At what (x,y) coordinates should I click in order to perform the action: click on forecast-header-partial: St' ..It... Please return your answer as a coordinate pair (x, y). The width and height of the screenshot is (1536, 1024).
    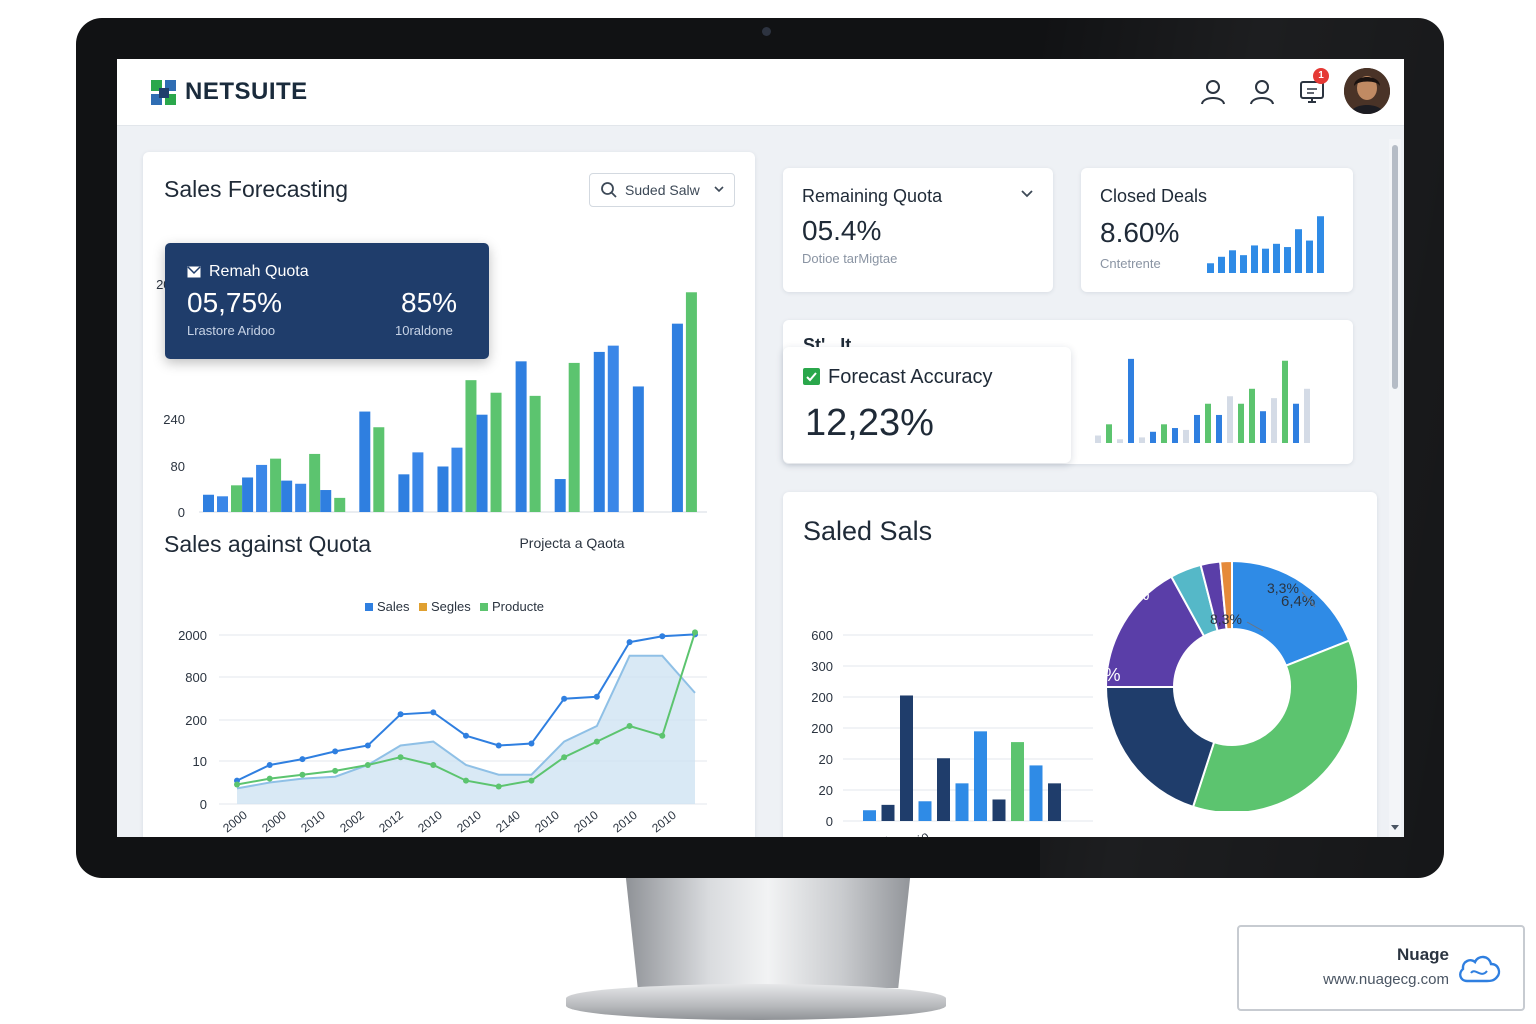
    Looking at the image, I should click on (832, 341).